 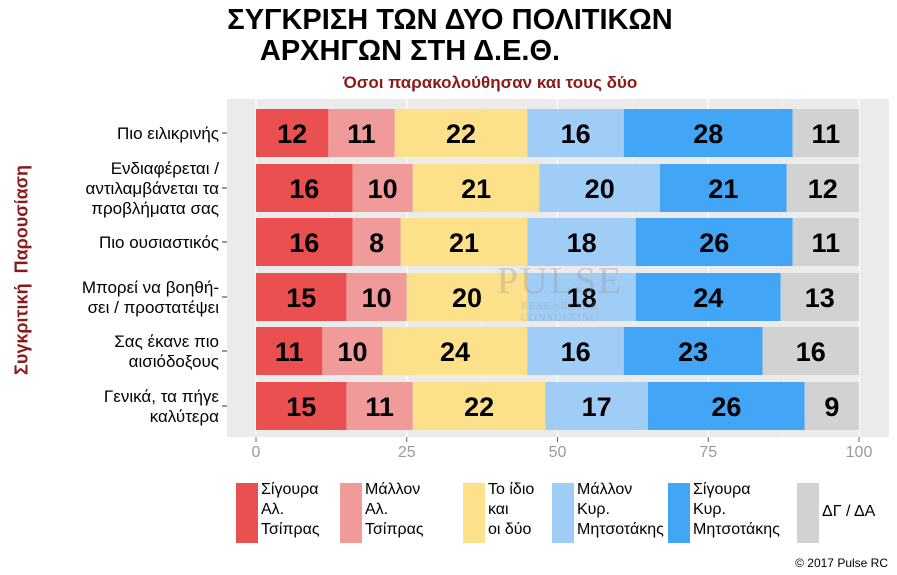 I want to click on legend-label: Σίγουρα Κυρ. Μητσοτάκης, so click(x=736, y=509).